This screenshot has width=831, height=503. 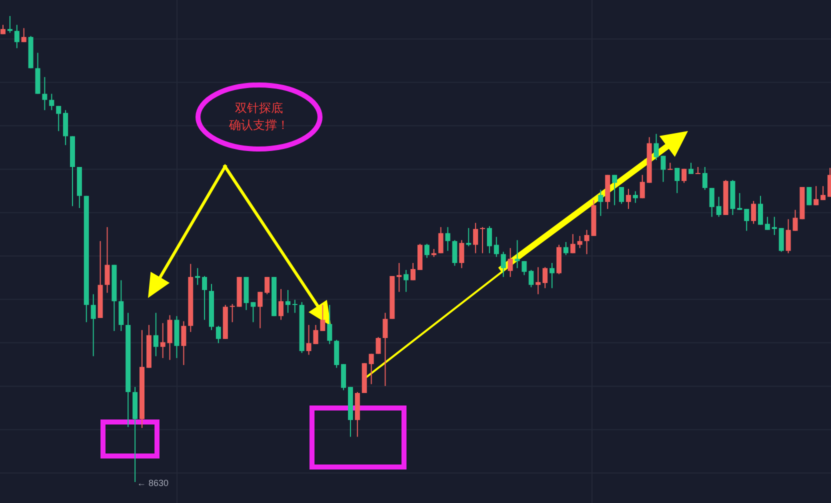 I want to click on annotation: ← 8630, so click(x=153, y=483).